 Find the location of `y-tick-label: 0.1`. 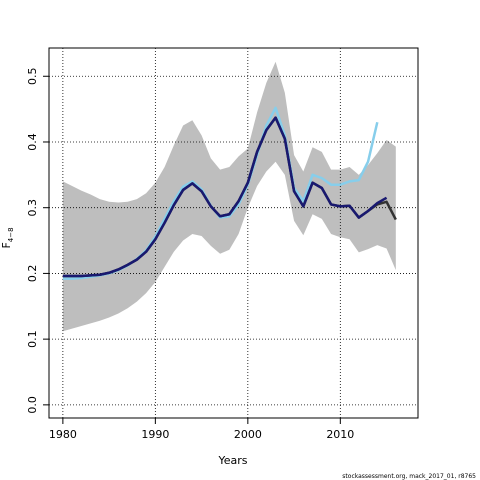

y-tick-label: 0.1 is located at coordinates (32, 339).